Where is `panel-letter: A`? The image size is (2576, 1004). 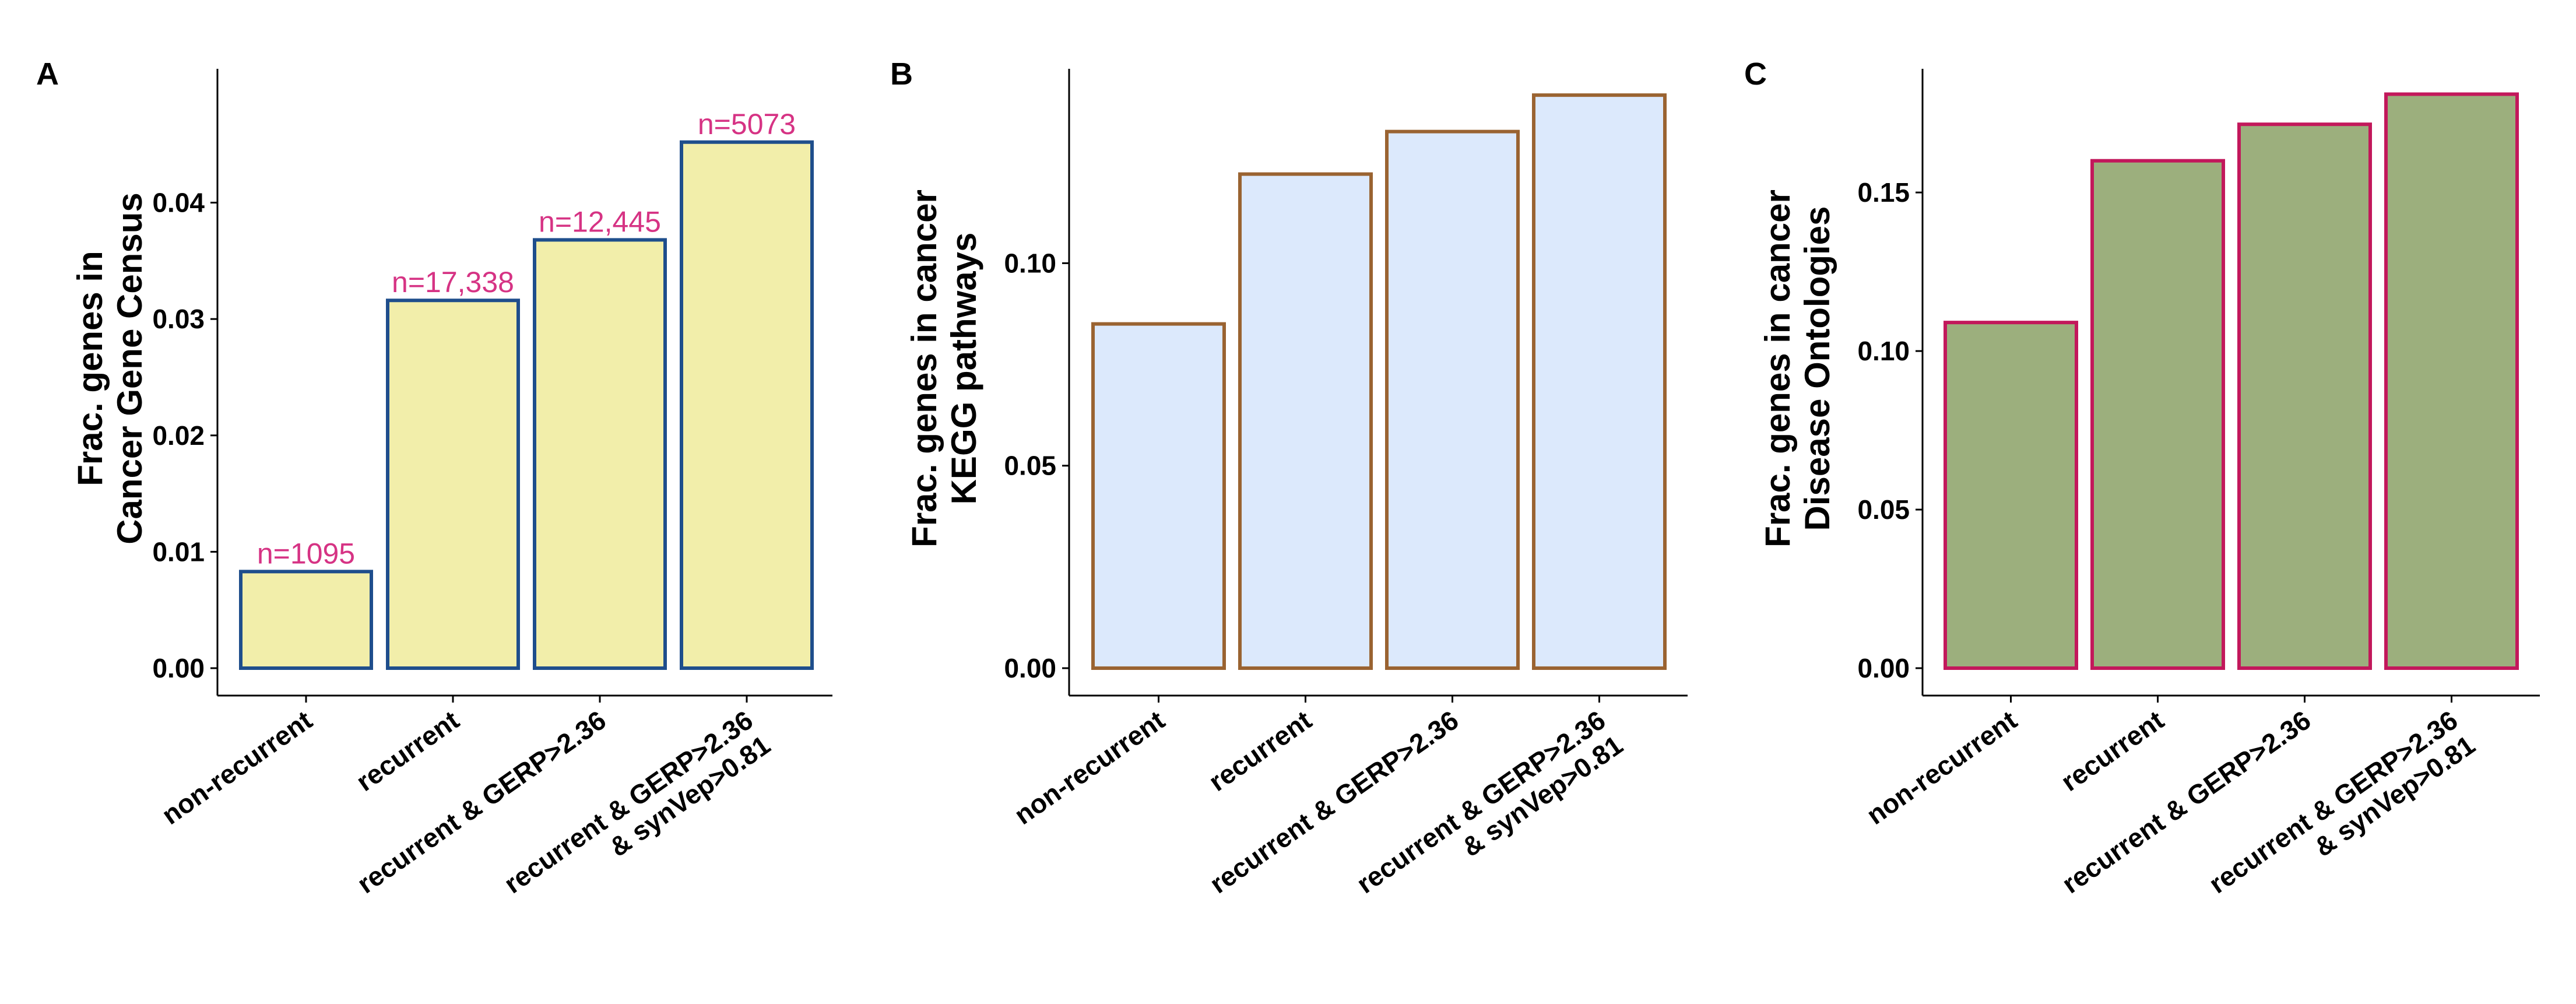
panel-letter: A is located at coordinates (47, 74).